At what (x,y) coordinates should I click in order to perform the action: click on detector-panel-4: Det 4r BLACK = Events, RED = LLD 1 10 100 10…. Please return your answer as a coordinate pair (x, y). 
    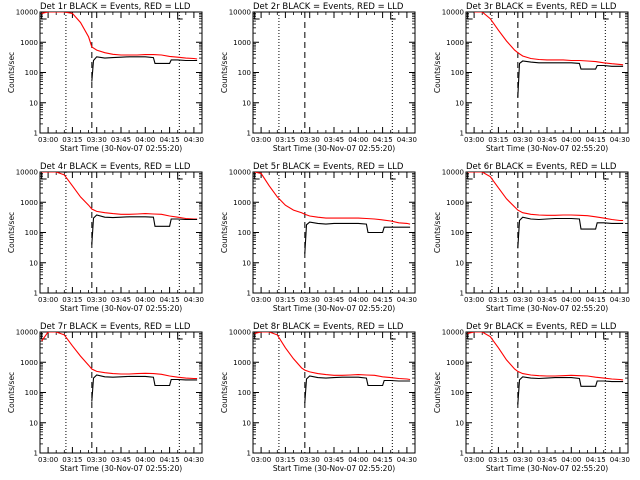
    Looking at the image, I should click on (105, 237).